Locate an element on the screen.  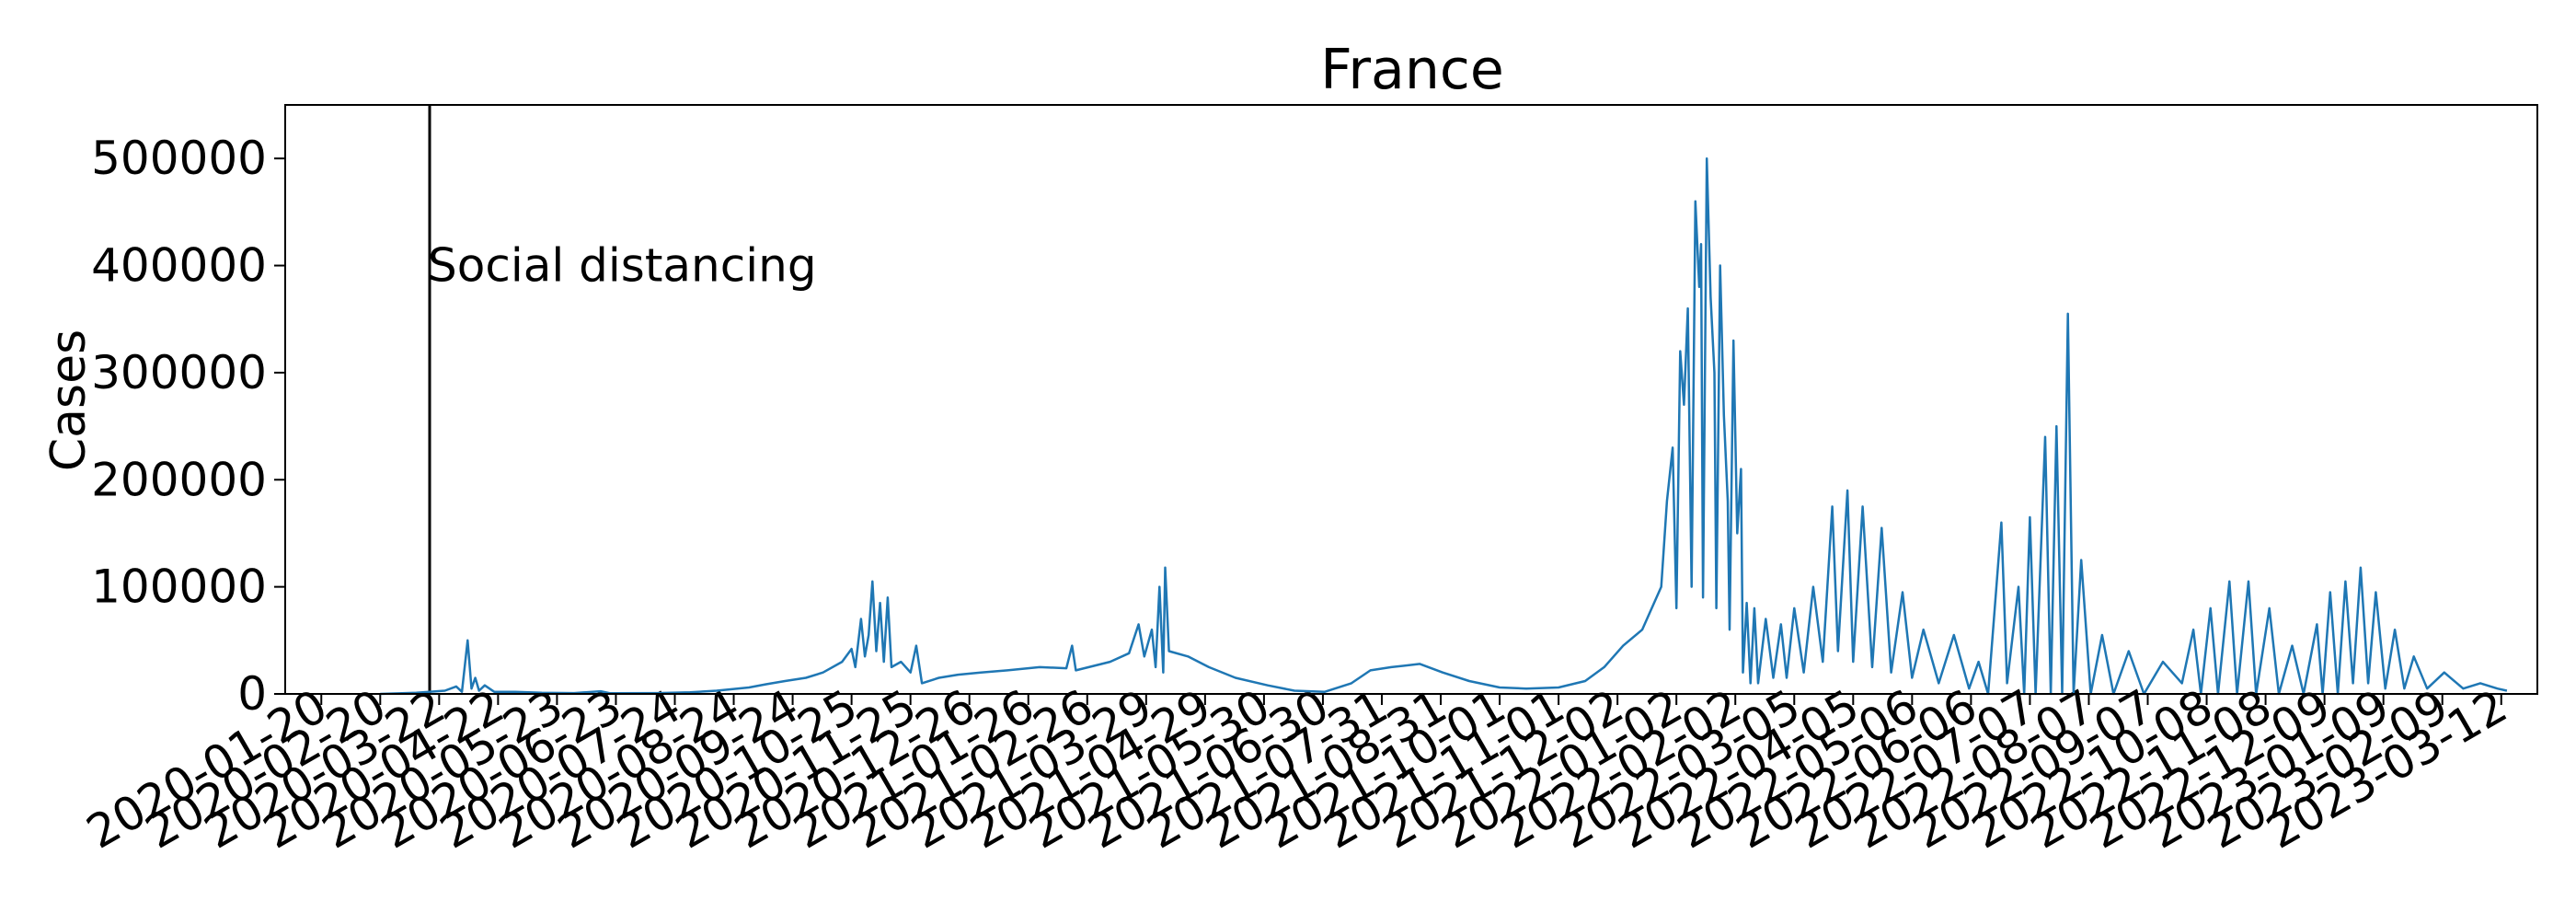
y-axis-ticks: 0 100000 200000 300000 400000 500000 is located at coordinates (188, 426).